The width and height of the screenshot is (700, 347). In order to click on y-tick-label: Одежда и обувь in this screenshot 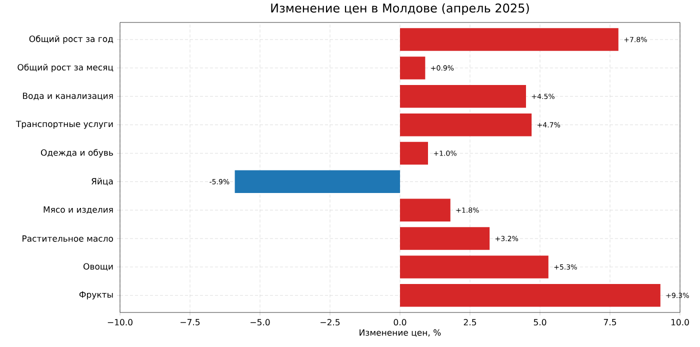, I will do `click(76, 153)`.